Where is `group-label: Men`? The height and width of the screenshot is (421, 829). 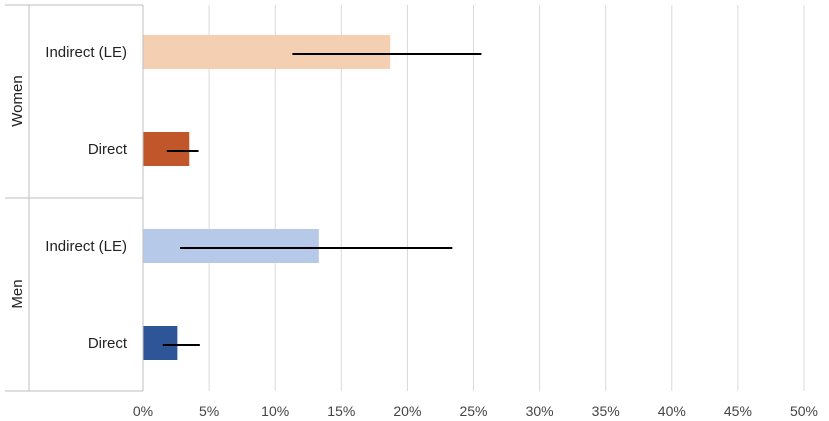
group-label: Men is located at coordinates (17, 293).